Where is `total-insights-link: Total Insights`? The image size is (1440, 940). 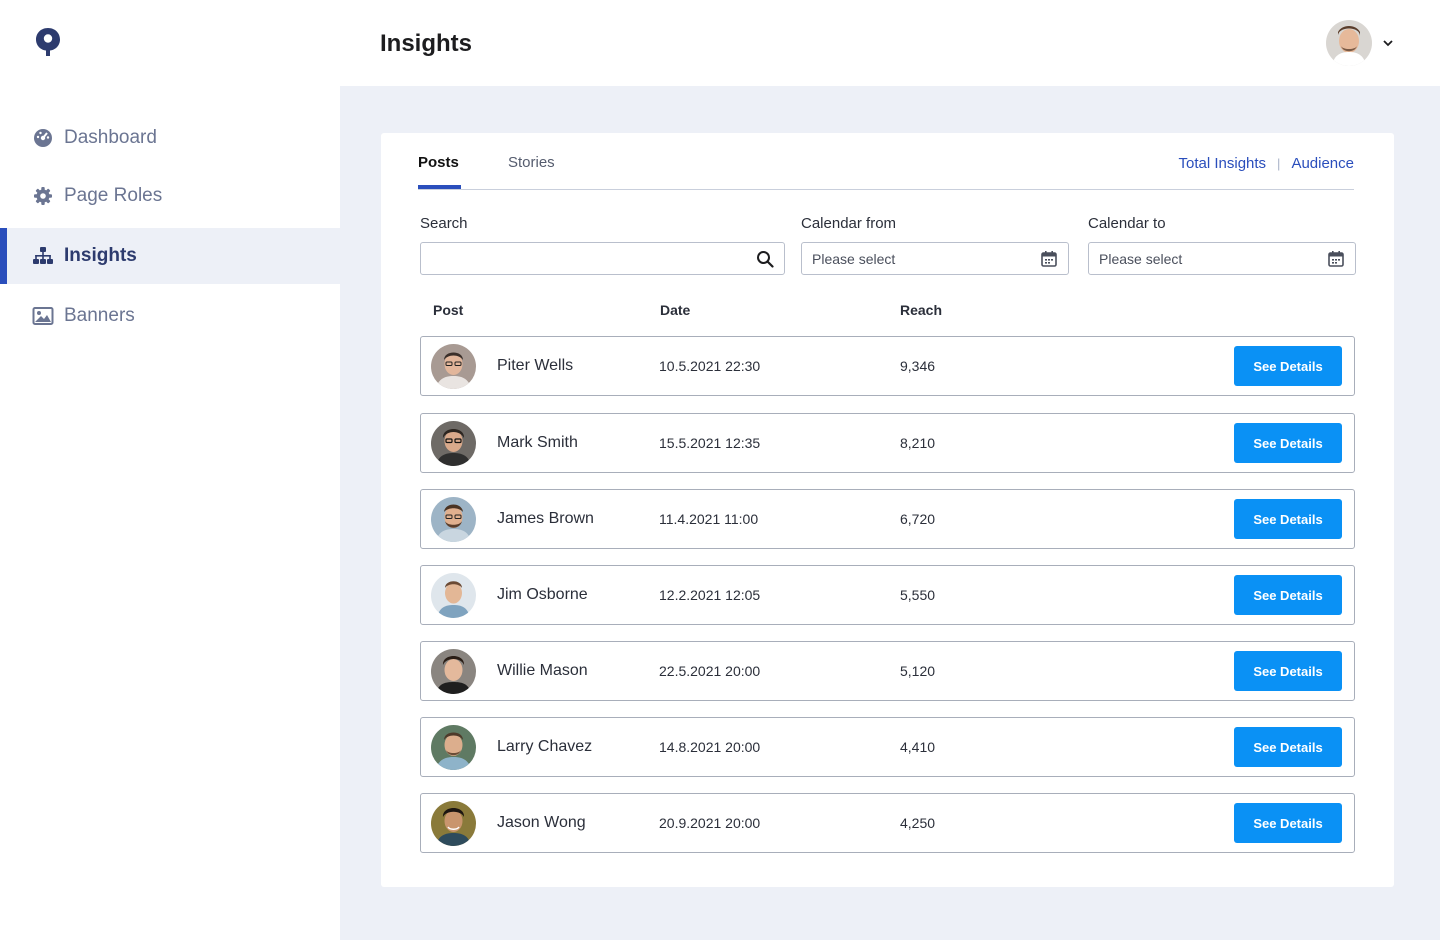
total-insights-link: Total Insights is located at coordinates (1222, 163).